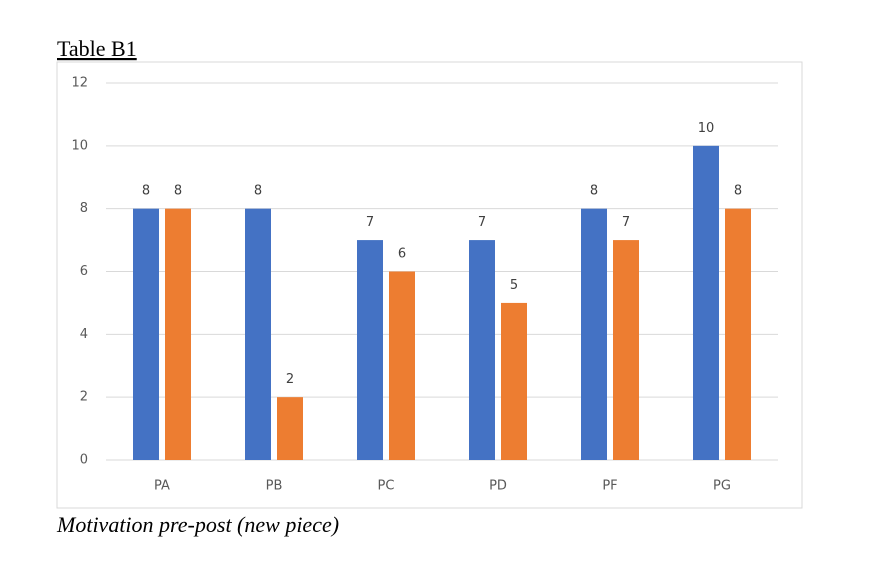 The image size is (886, 588). I want to click on x-tick-label: PA, so click(162, 486).